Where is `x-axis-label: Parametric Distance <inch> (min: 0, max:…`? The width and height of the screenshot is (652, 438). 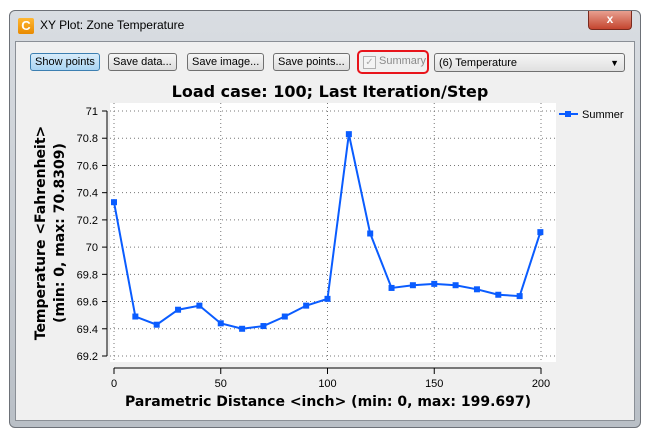
x-axis-label: Parametric Distance <inch> (min: 0, max:… is located at coordinates (328, 402).